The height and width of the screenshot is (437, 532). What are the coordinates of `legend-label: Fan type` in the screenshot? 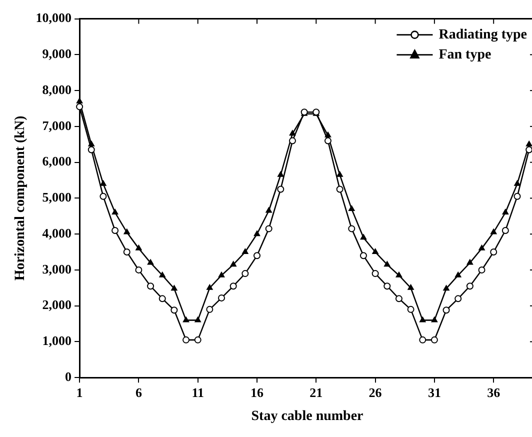 It's located at (465, 54).